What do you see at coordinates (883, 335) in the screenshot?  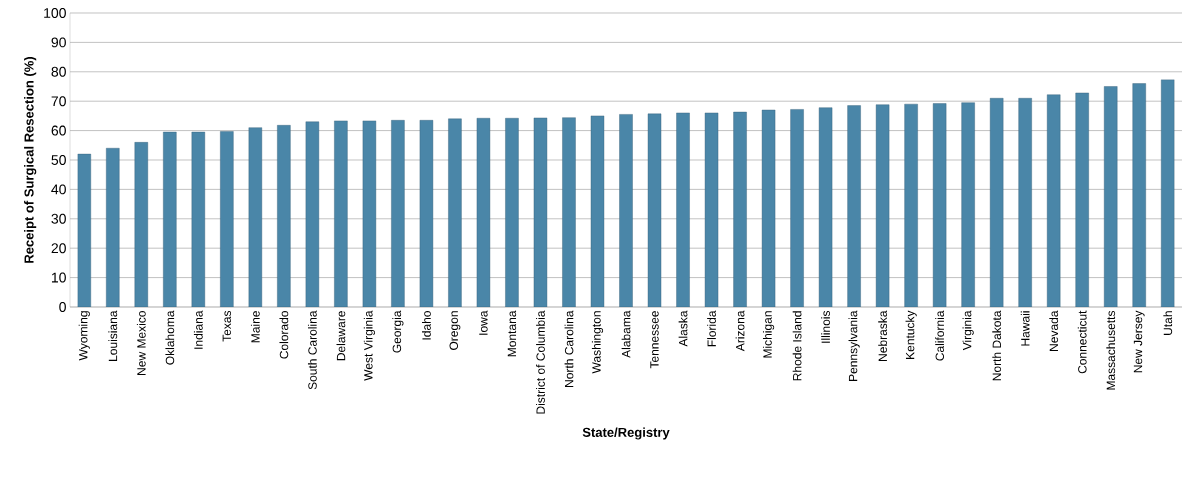 I see `x-tick-label: Nebraska` at bounding box center [883, 335].